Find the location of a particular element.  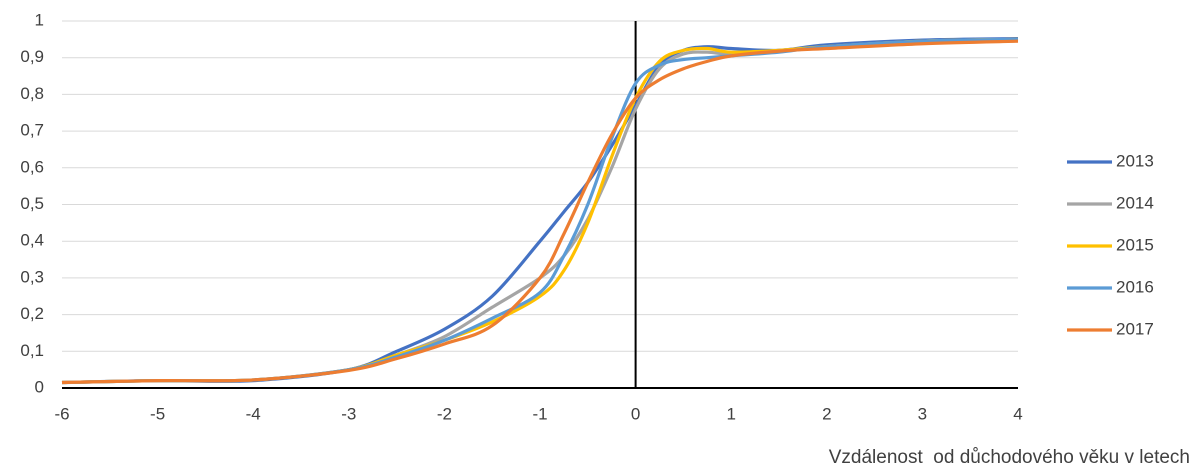

x-tick-label: 3 is located at coordinates (922, 413).